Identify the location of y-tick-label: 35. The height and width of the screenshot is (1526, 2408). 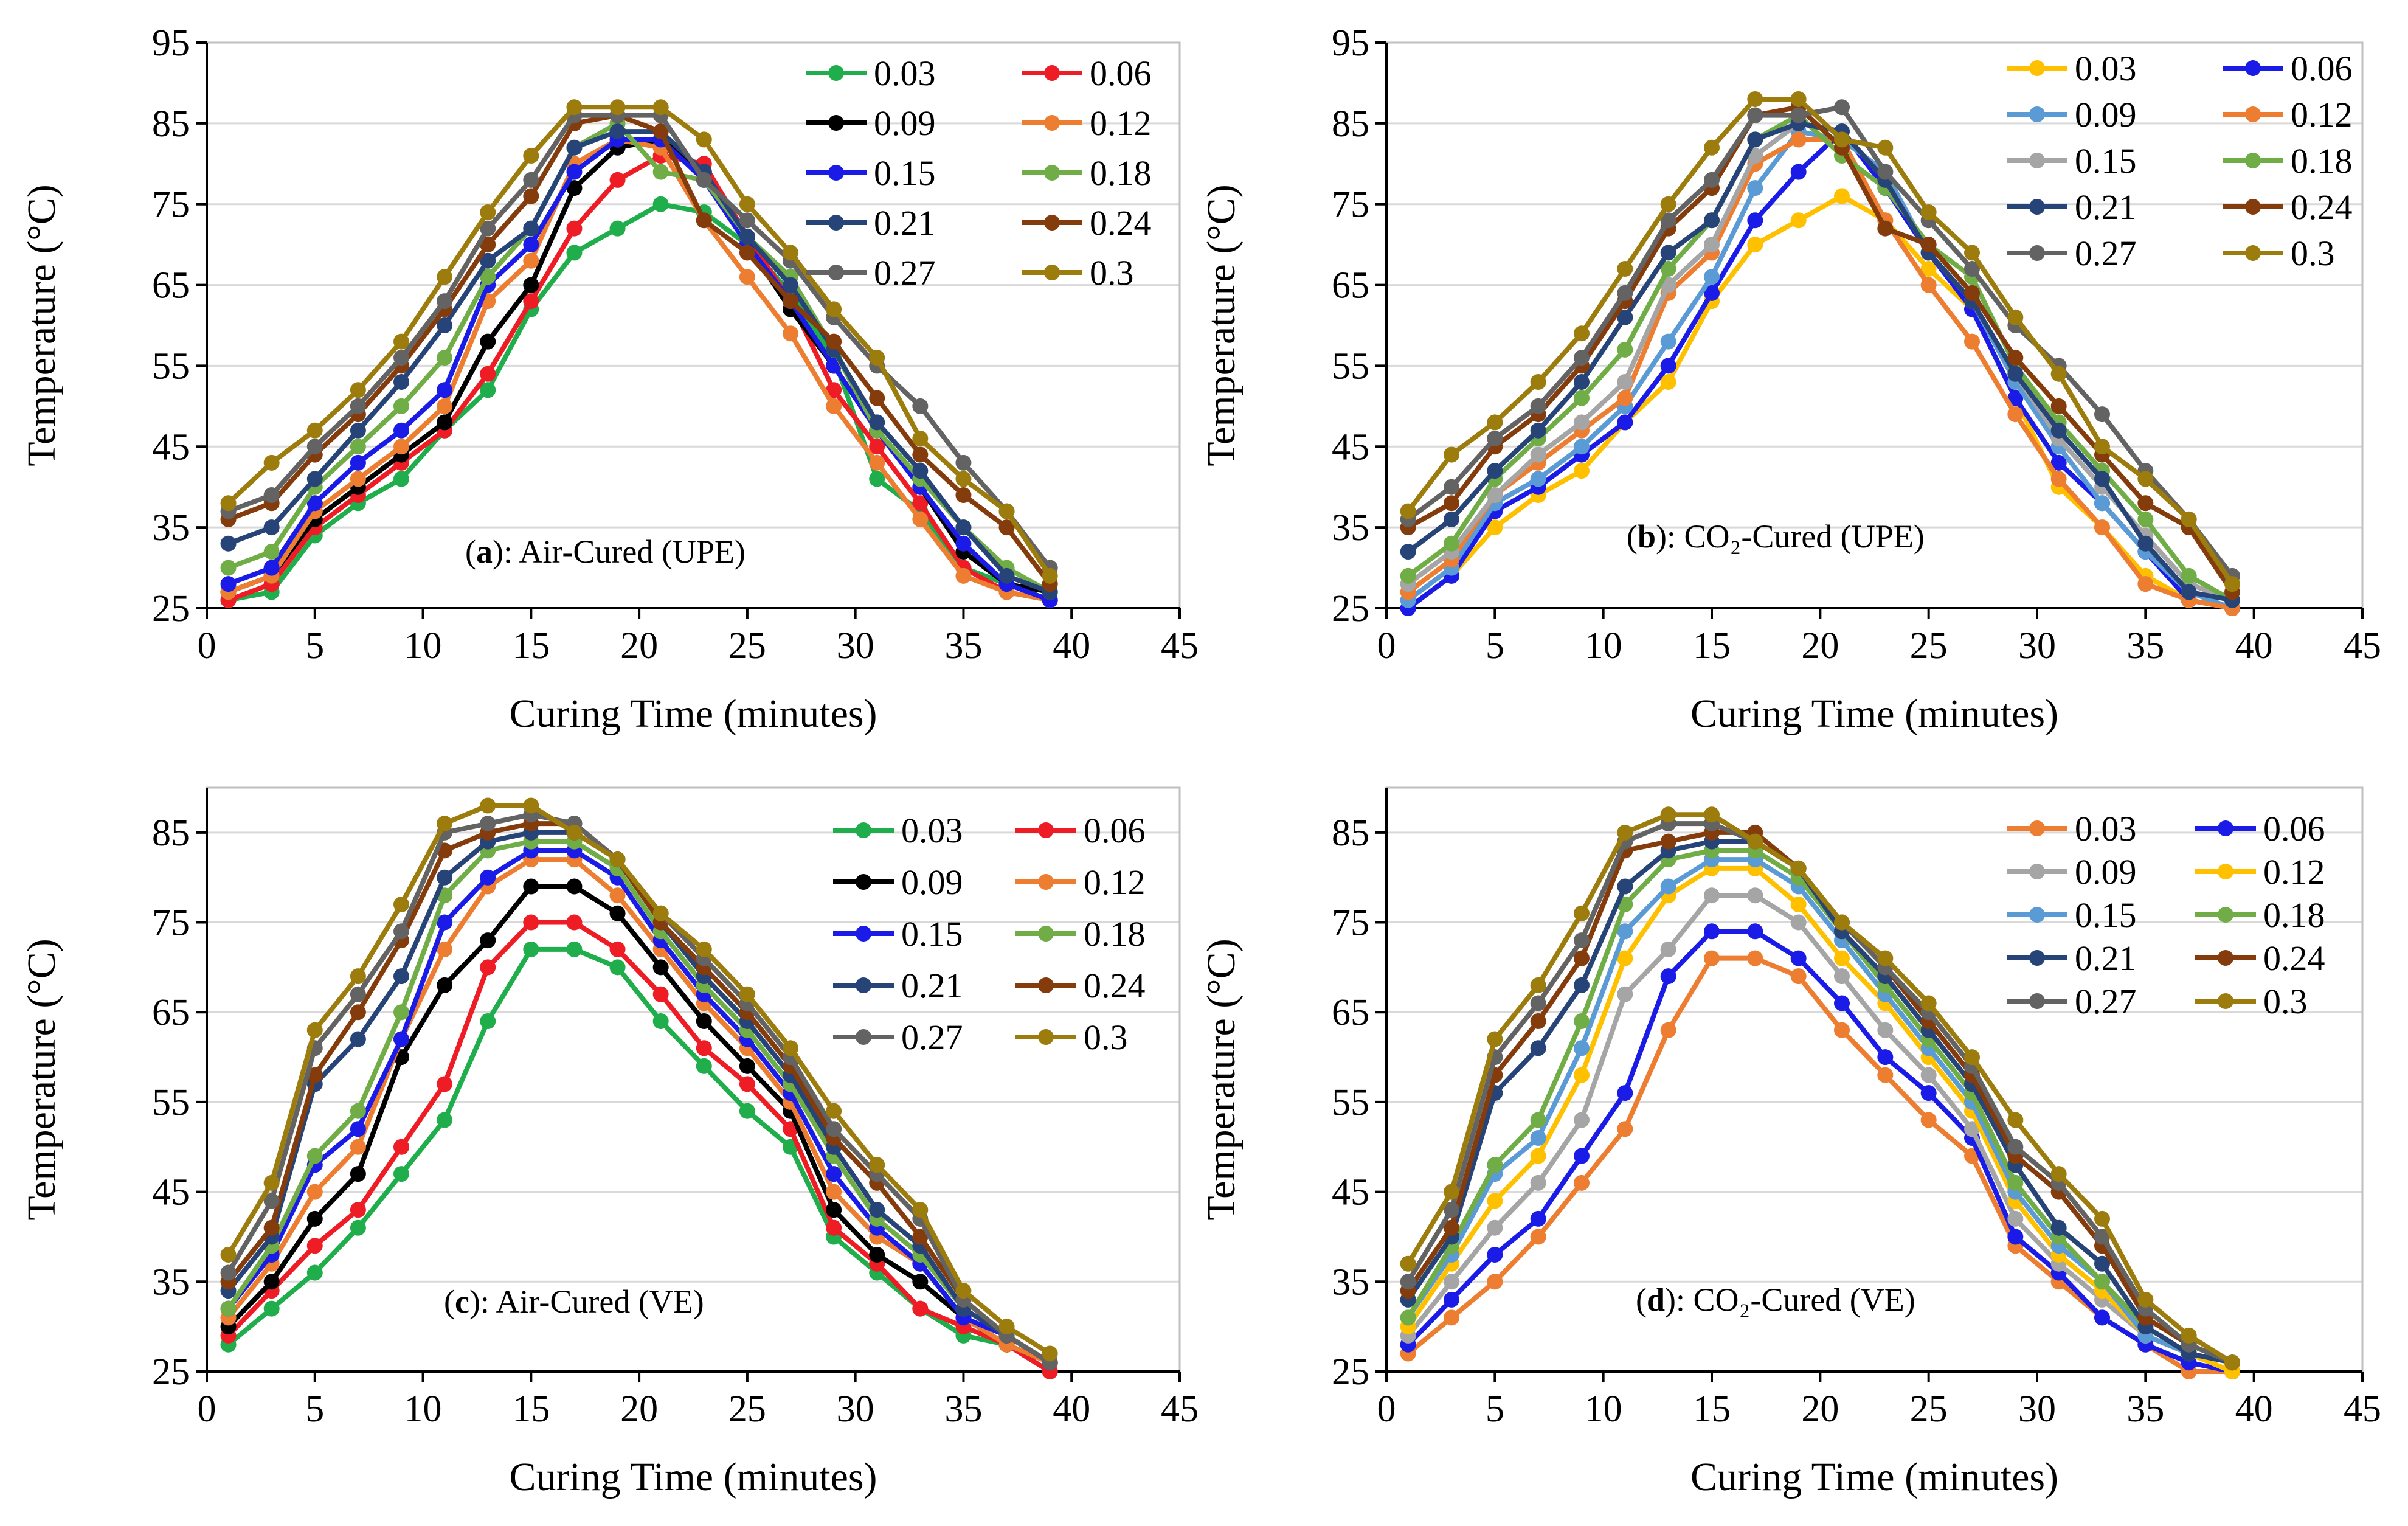
(171, 1282).